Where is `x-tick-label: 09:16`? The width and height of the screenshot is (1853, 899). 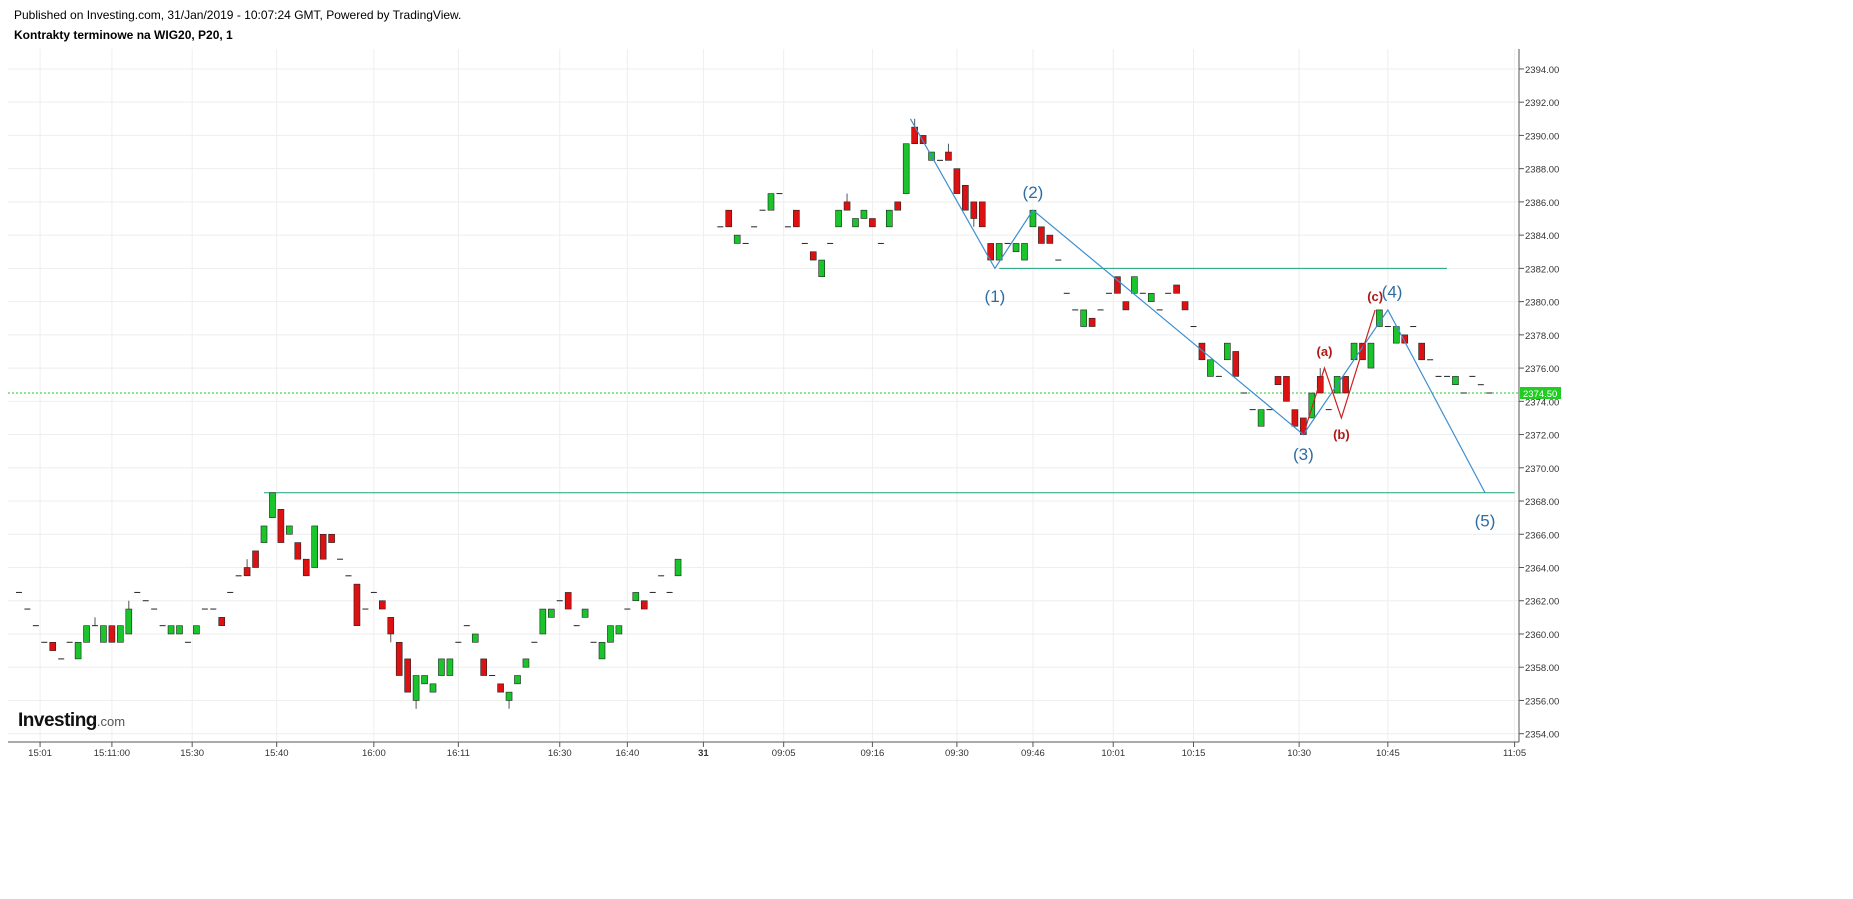 x-tick-label: 09:16 is located at coordinates (873, 753).